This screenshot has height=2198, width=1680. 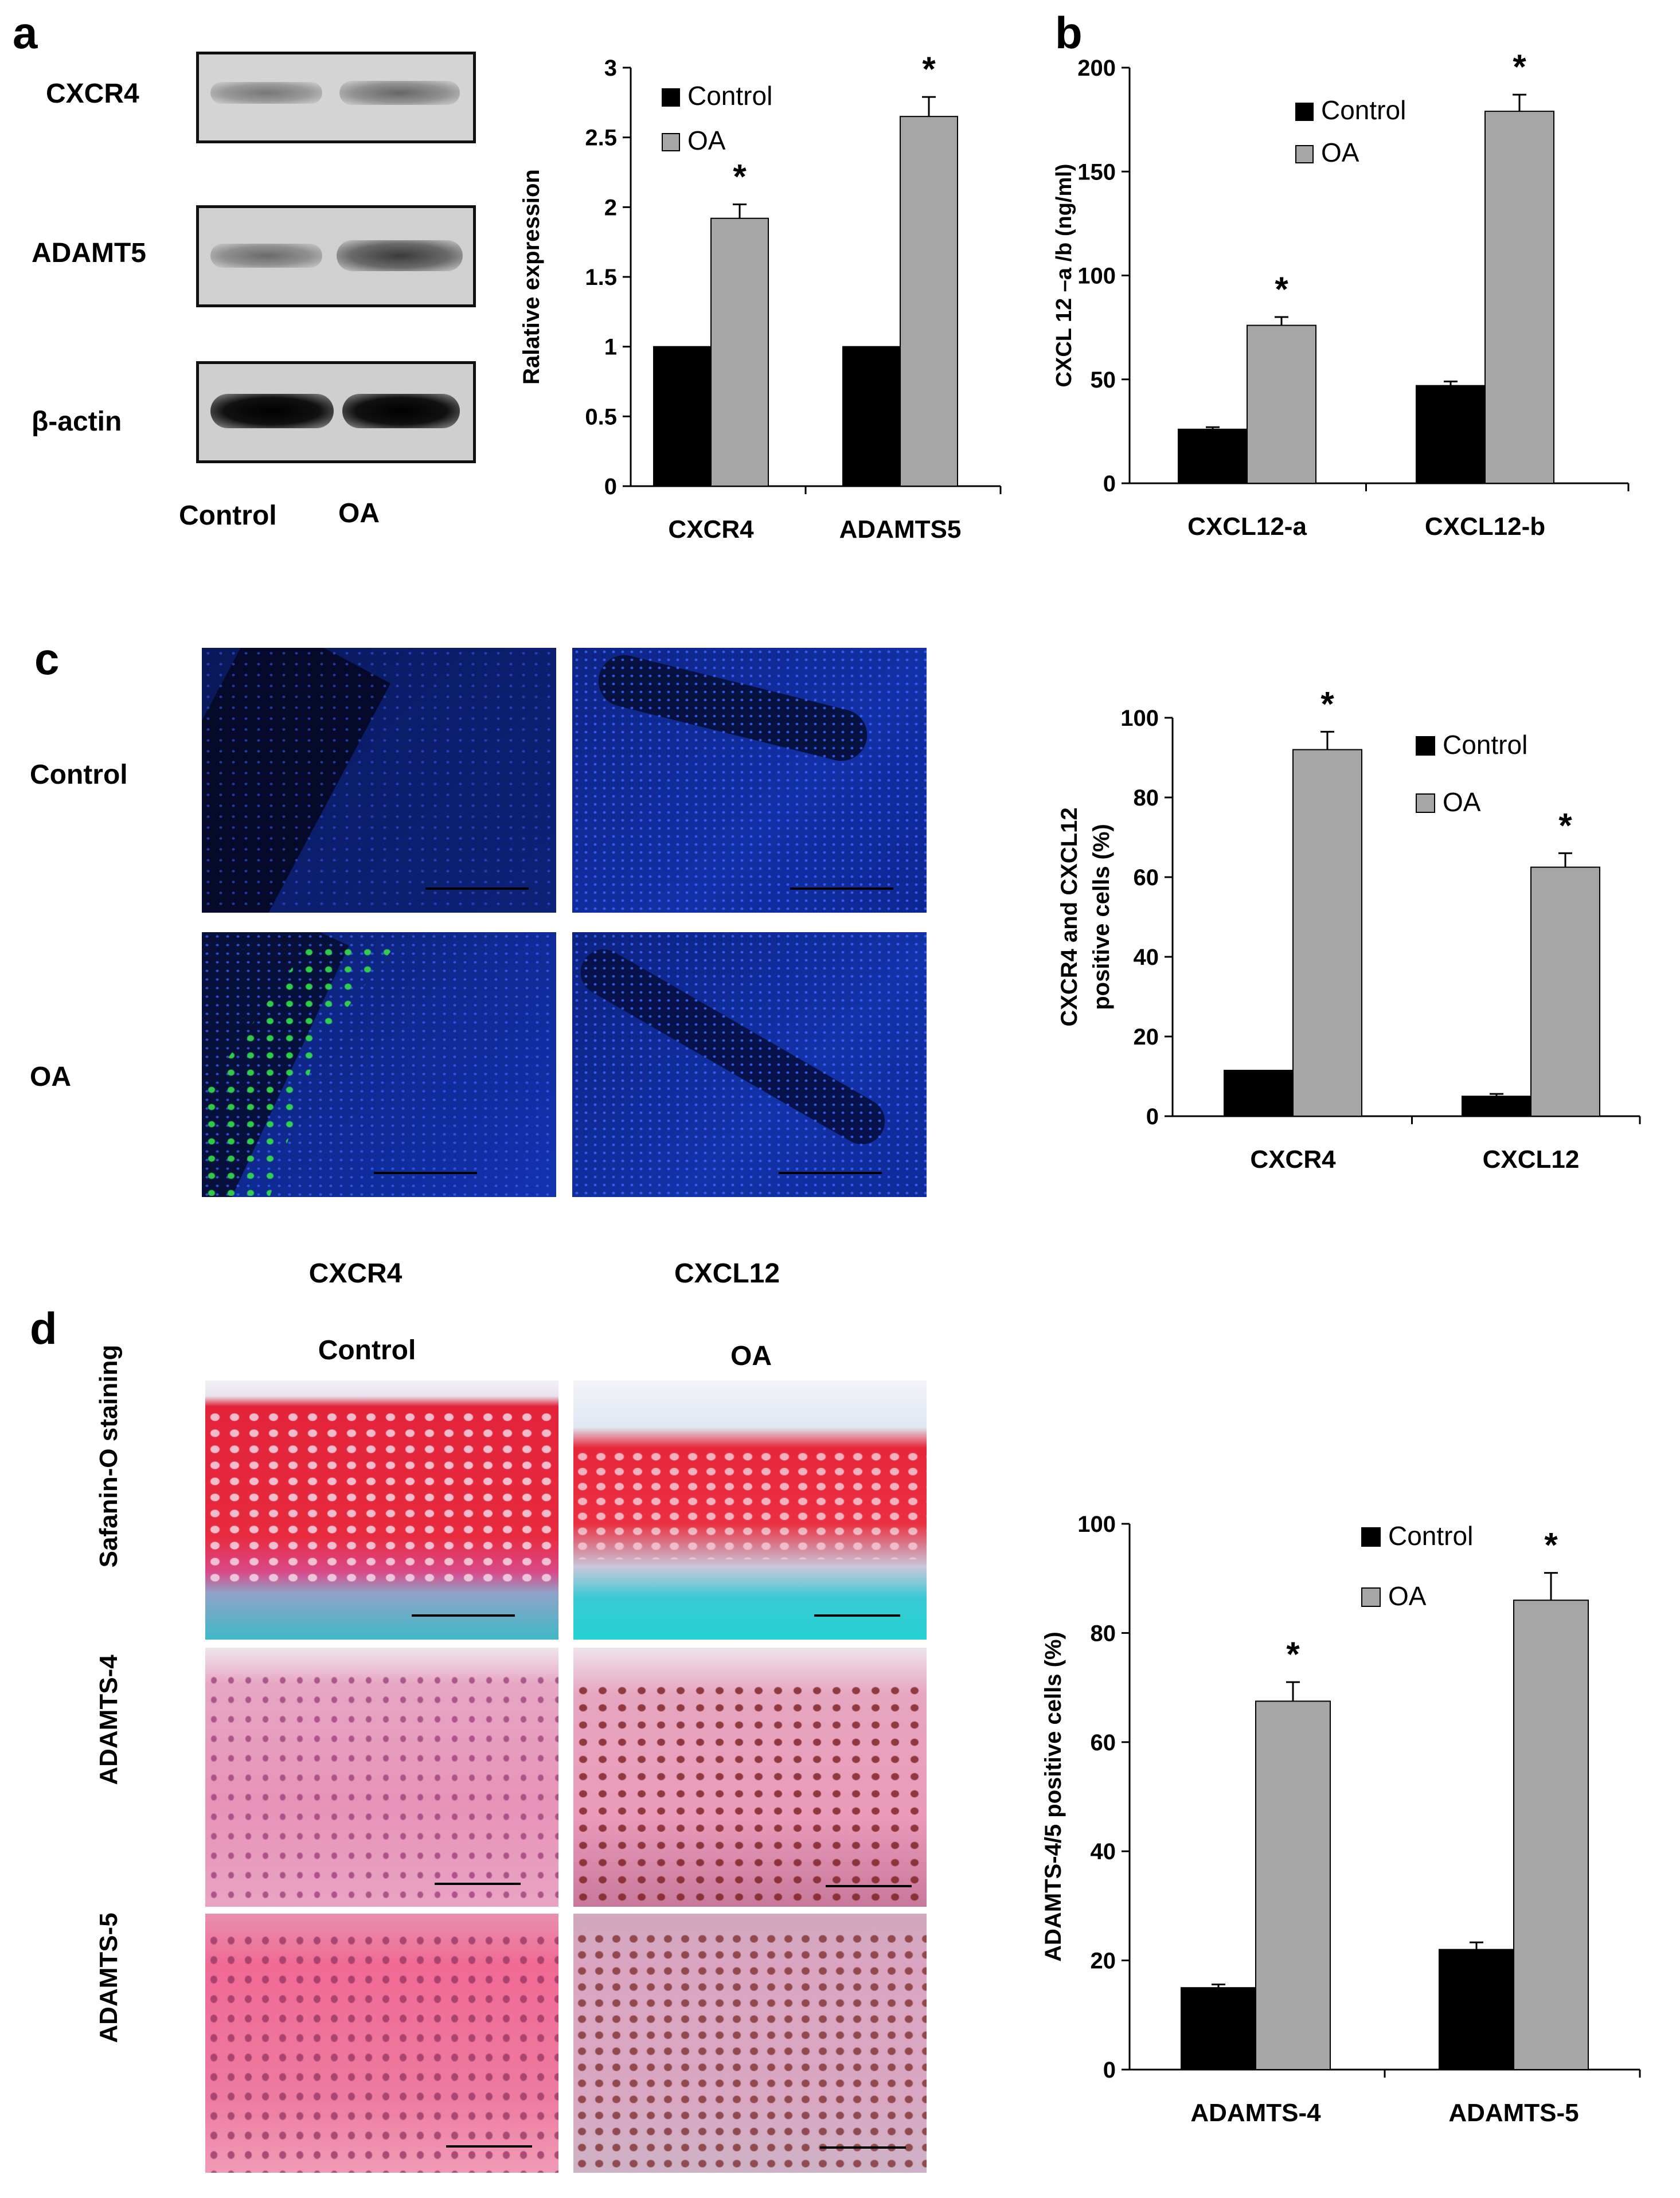 I want to click on panel-letter-c: c, so click(x=47, y=658).